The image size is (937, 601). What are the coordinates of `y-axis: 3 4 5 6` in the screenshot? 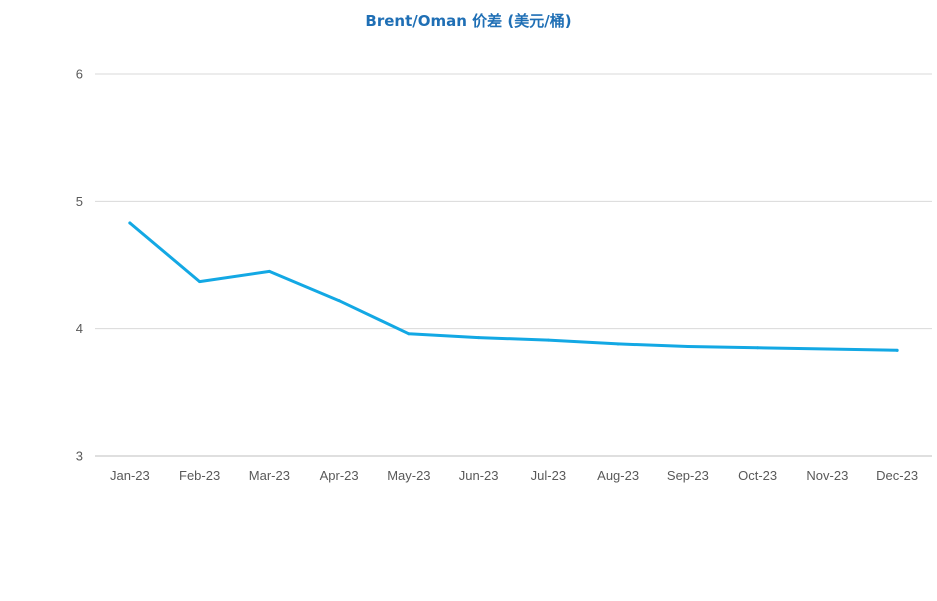 It's located at (79, 265).